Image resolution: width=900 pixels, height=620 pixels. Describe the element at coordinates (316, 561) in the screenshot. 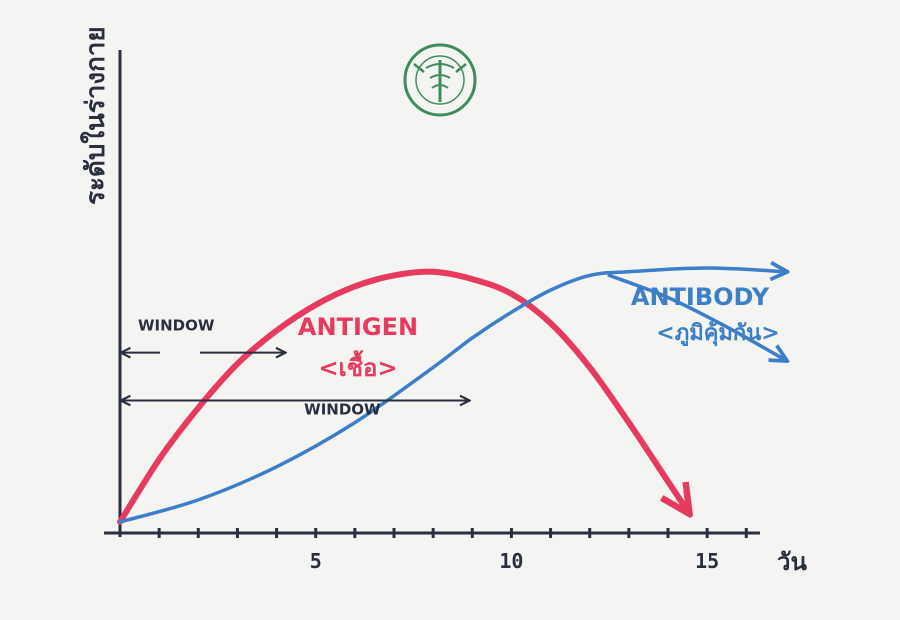

I see `x-tick-label: 5` at that location.